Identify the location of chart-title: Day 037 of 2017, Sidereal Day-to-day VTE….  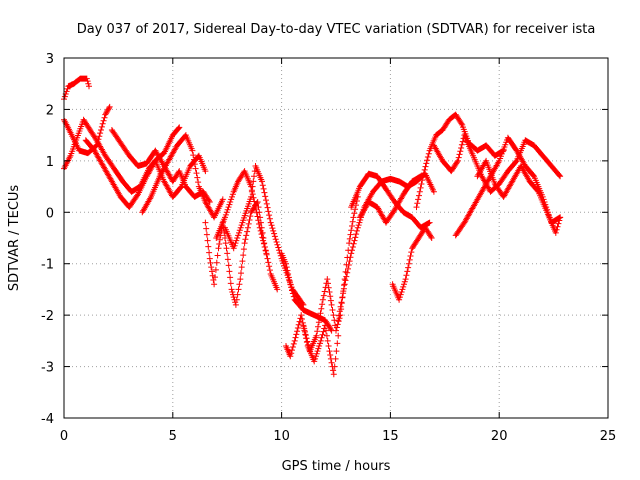
(336, 29).